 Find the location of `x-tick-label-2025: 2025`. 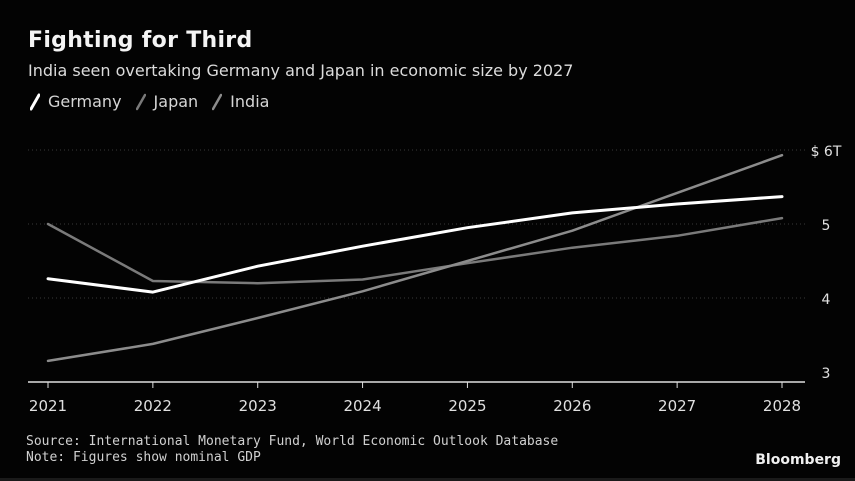

x-tick-label-2025: 2025 is located at coordinates (467, 406).